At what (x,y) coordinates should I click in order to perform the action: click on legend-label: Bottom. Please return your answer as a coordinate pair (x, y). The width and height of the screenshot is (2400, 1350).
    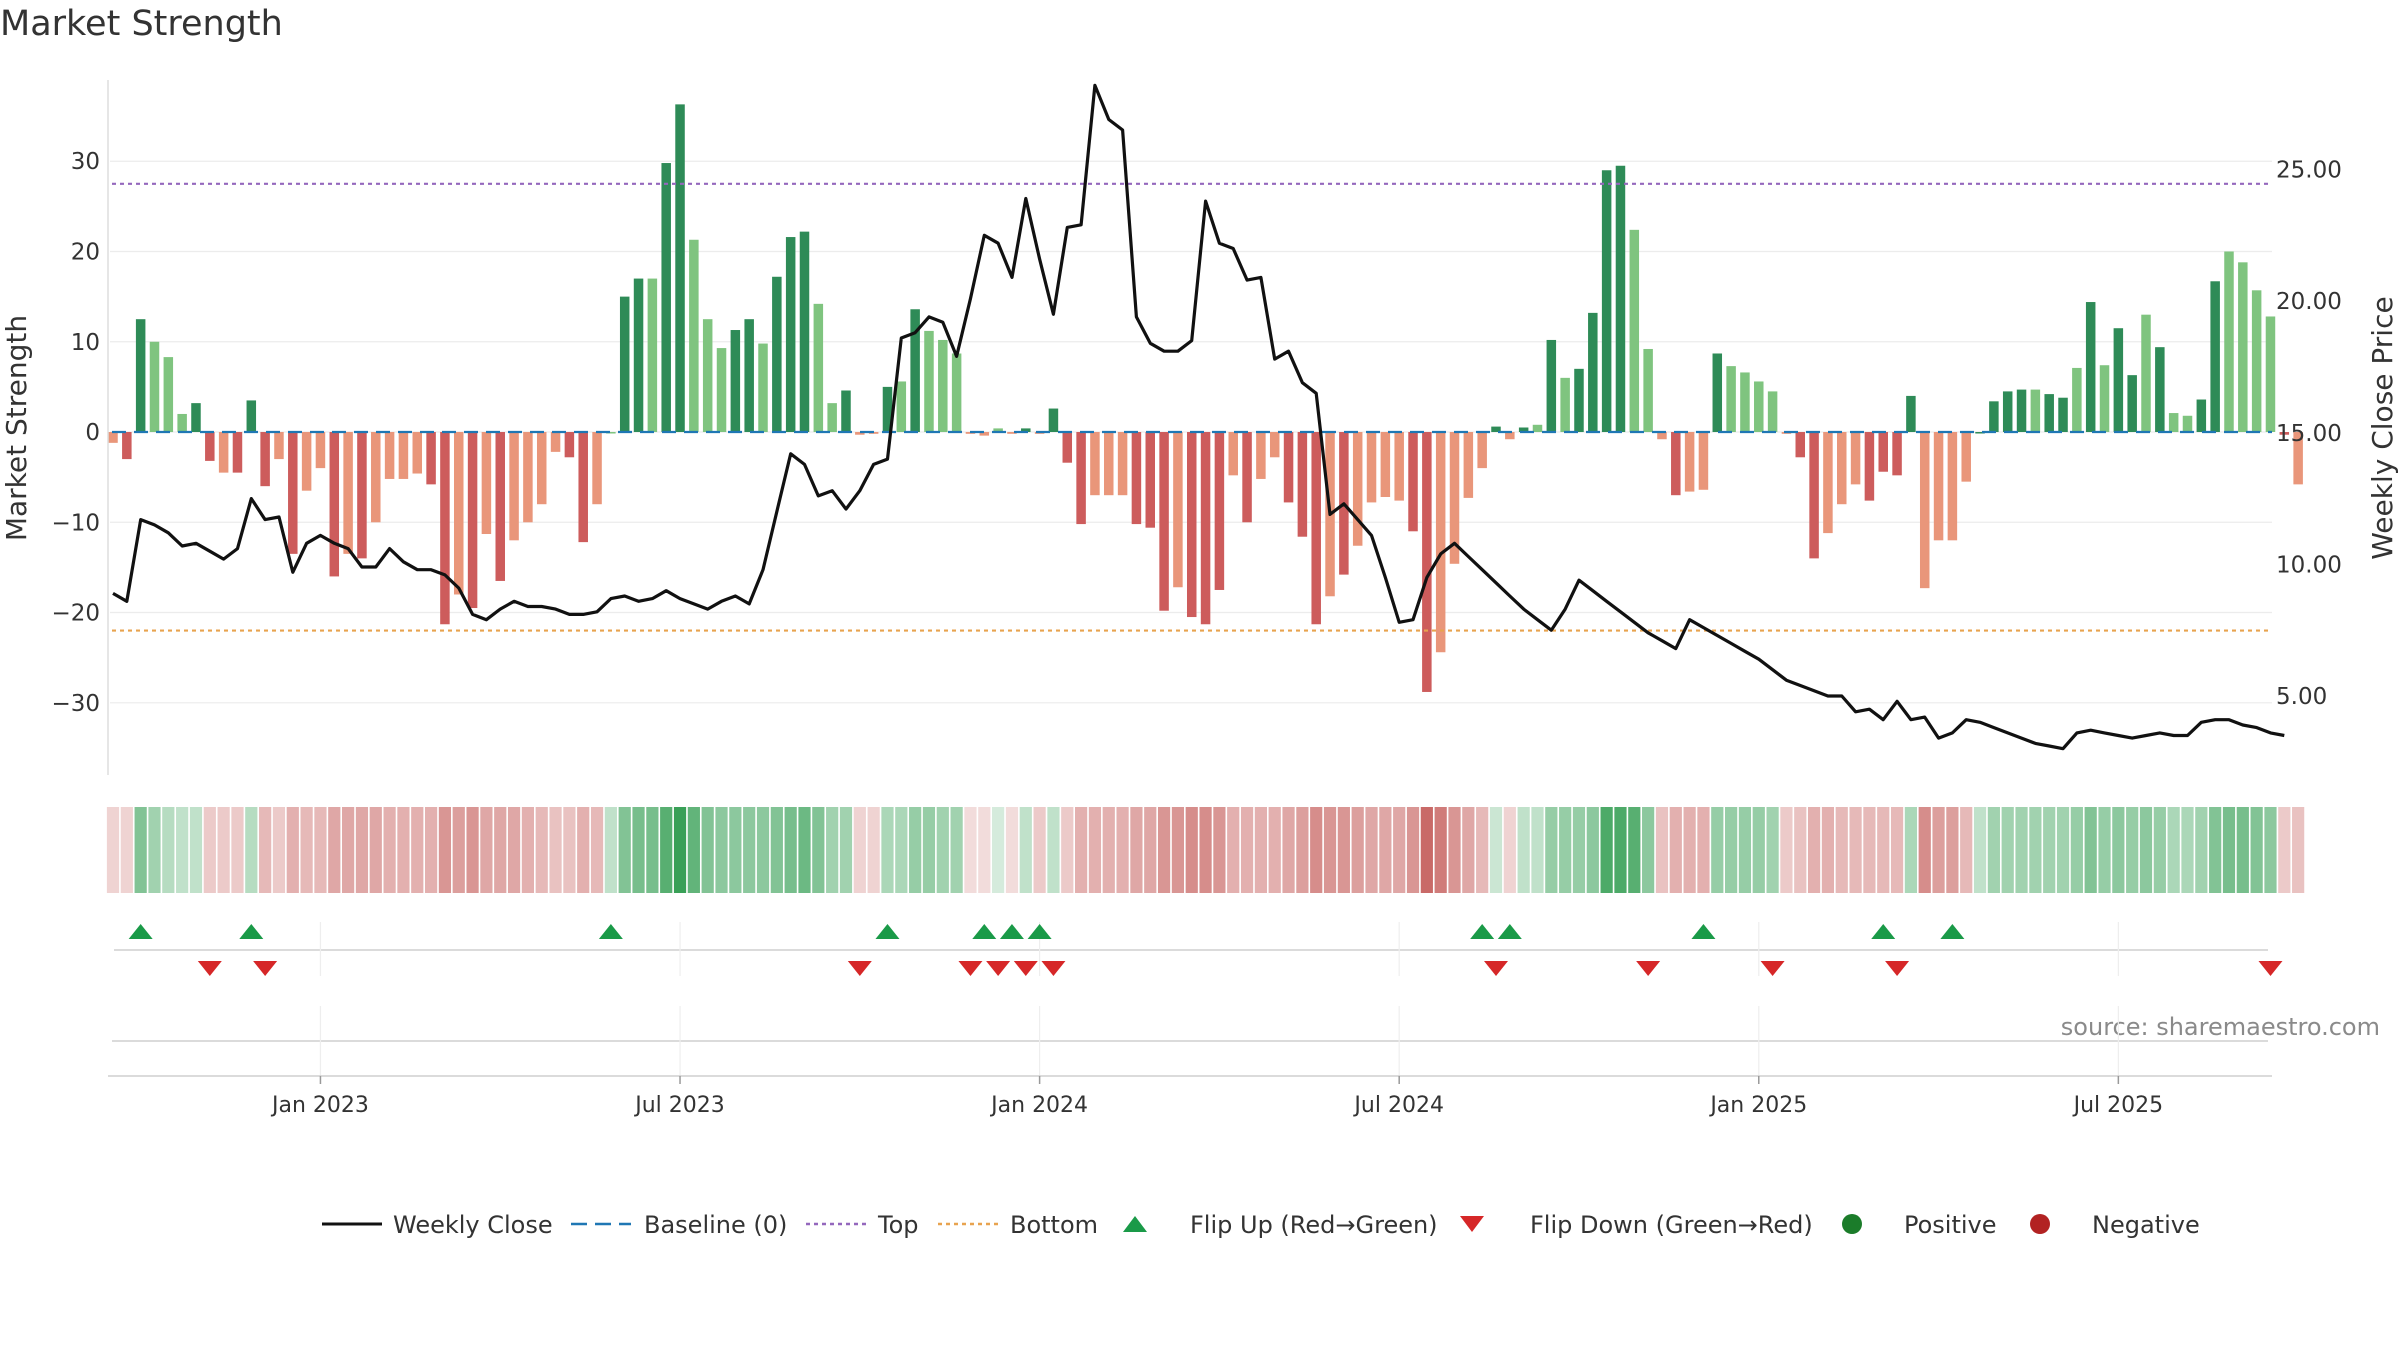
    Looking at the image, I should click on (1054, 1225).